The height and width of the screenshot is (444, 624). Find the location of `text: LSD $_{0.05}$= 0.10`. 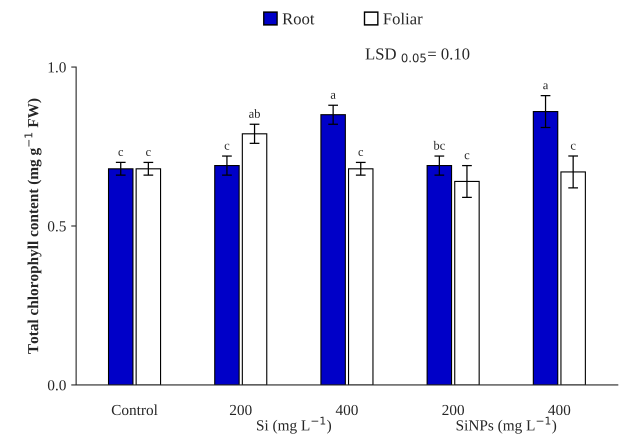

text: LSD $_{0.05}$= 0.10 is located at coordinates (418, 55).